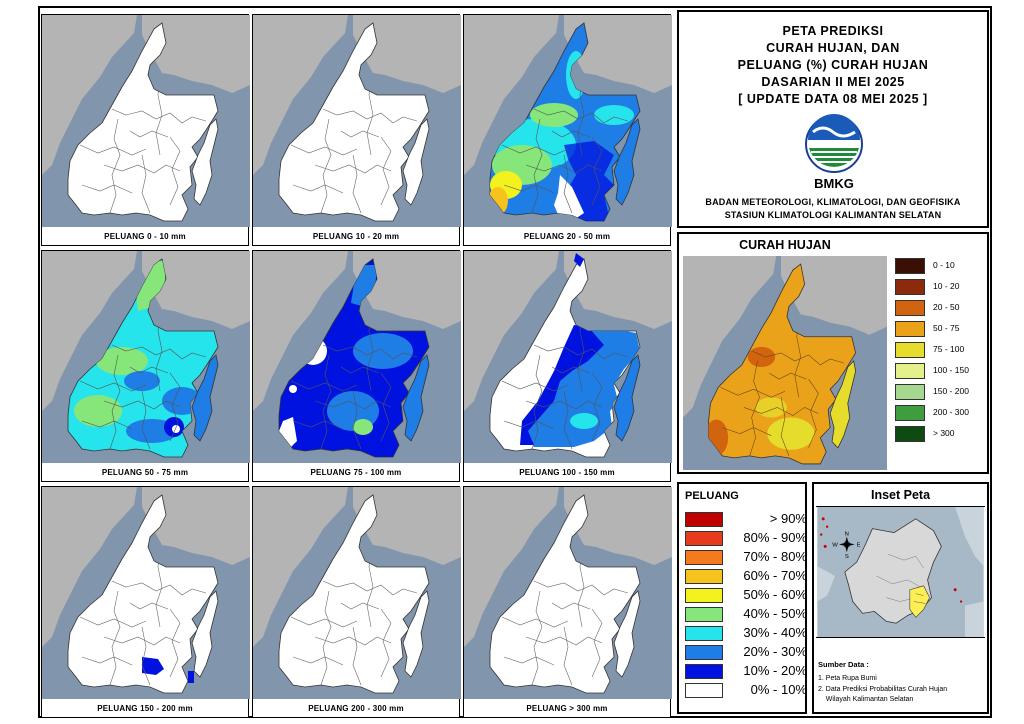 The width and height of the screenshot is (1024, 724). Describe the element at coordinates (775, 537) in the screenshot. I see `pel-label: 80% - 90%` at that location.